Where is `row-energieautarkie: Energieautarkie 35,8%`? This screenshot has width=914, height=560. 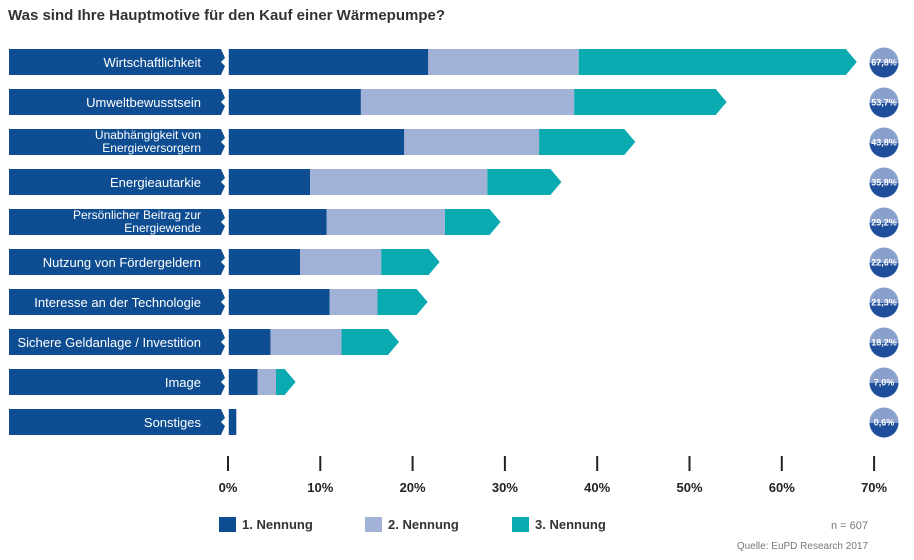
row-energieautarkie: Energieautarkie 35,8% is located at coordinates (454, 182).